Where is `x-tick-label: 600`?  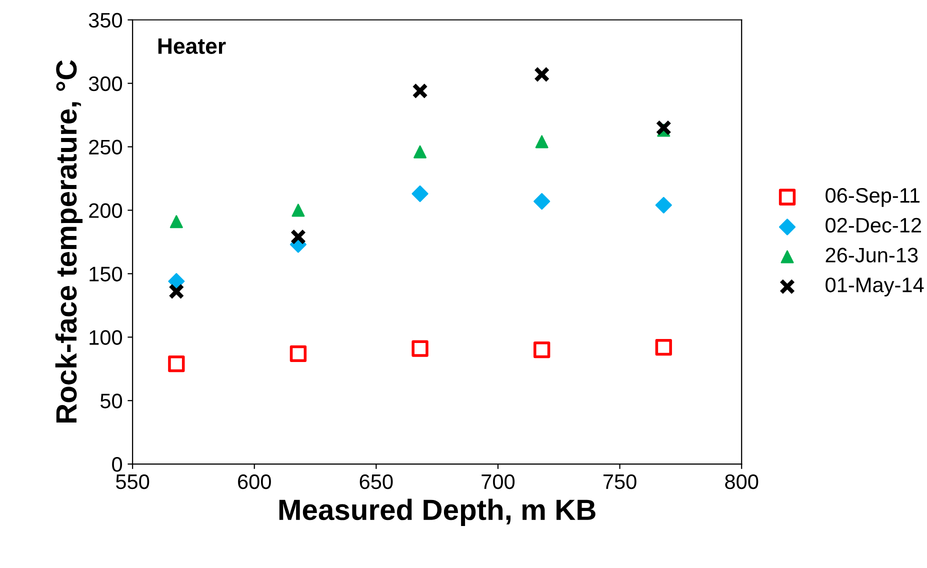
x-tick-label: 600 is located at coordinates (254, 482).